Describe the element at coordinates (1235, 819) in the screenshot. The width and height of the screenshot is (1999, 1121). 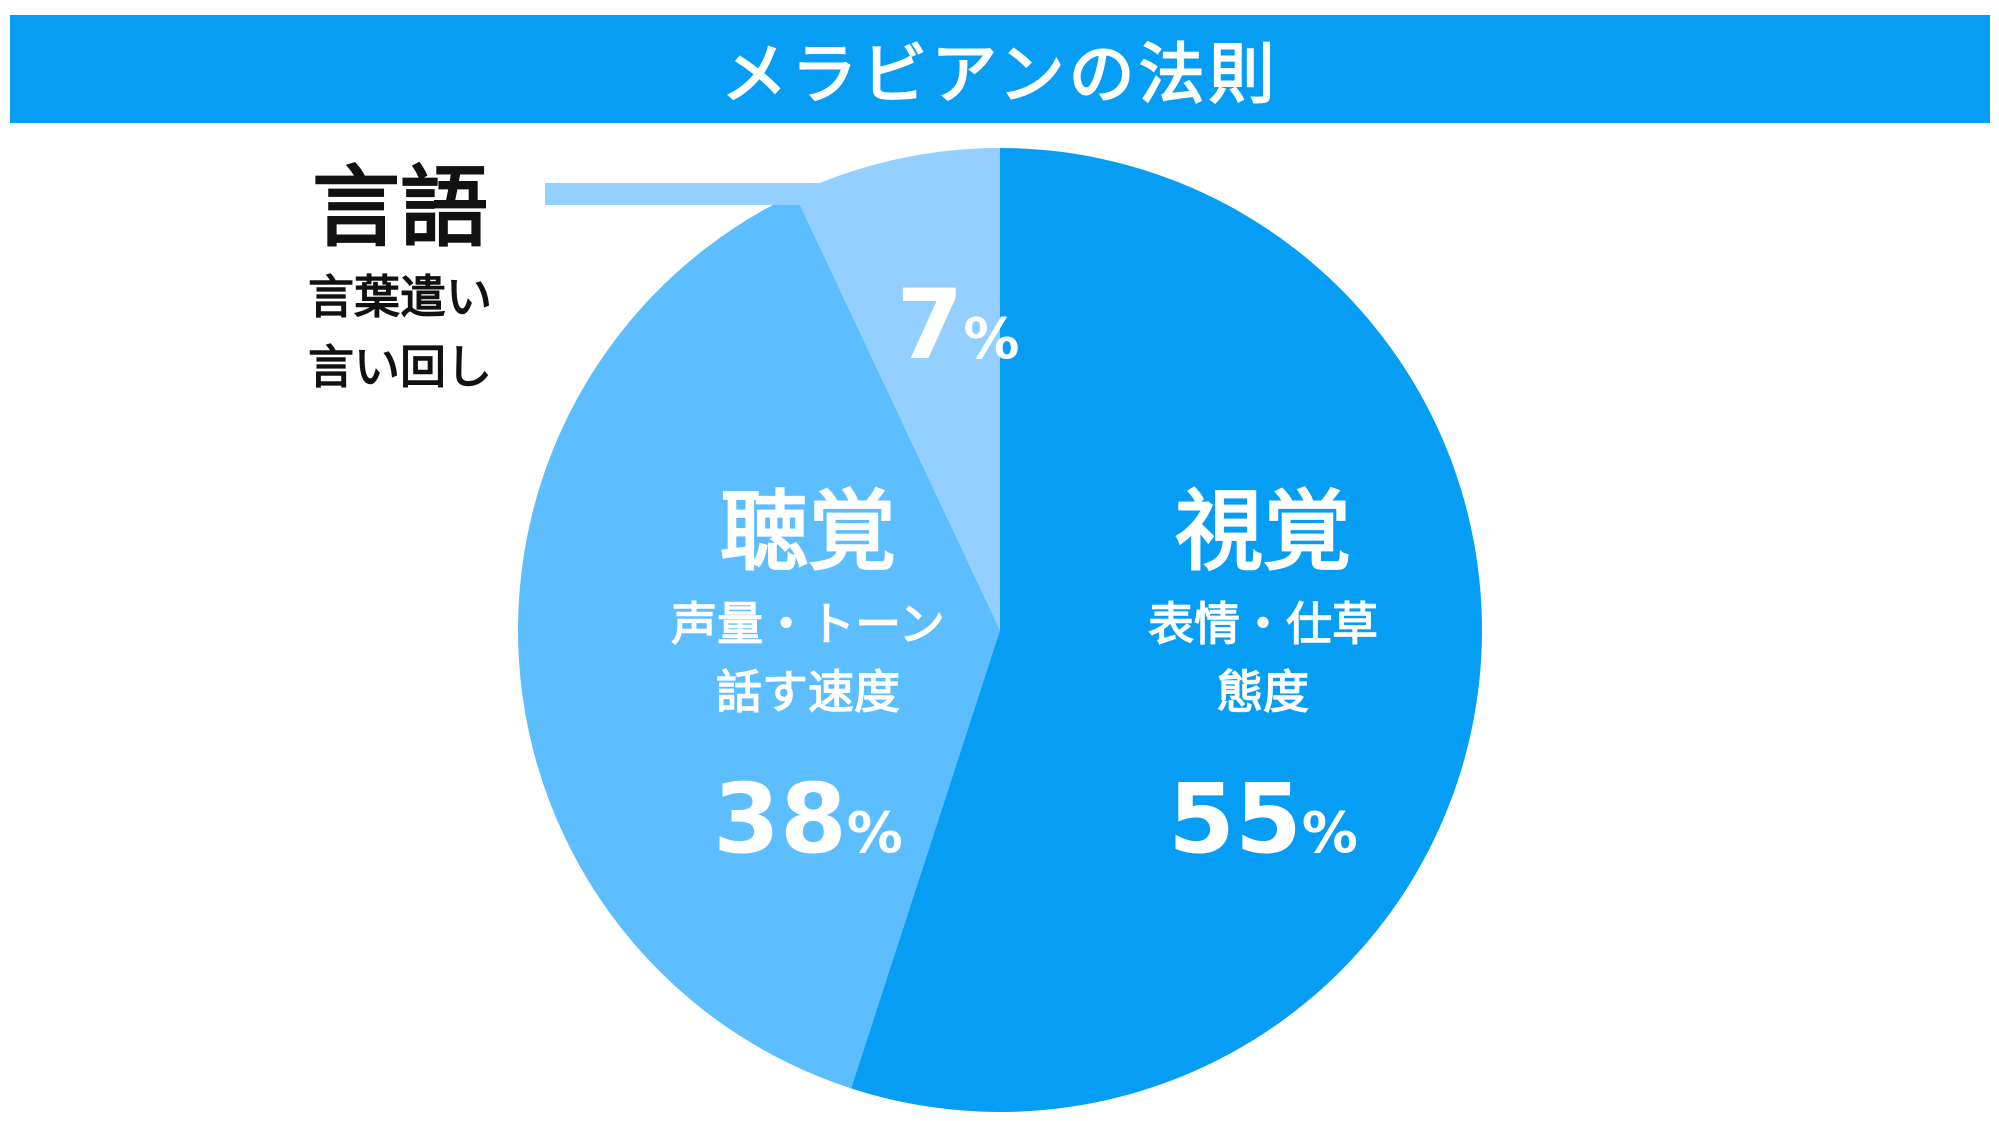
I see `slice-value-number-visual: 55` at that location.